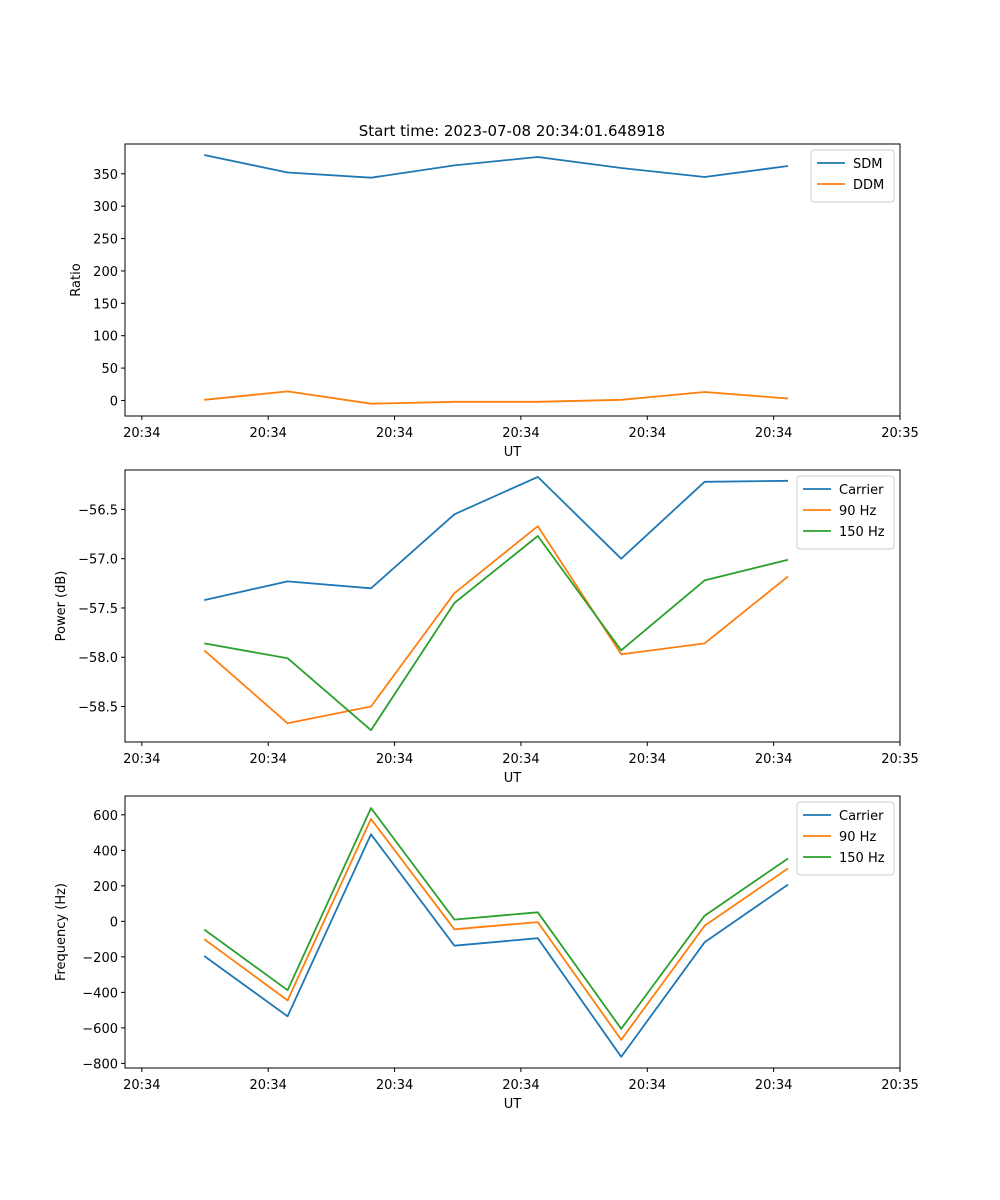 The image size is (1000, 1200). Describe the element at coordinates (496, 166) in the screenshot. I see `series-line-1-sdm` at that location.